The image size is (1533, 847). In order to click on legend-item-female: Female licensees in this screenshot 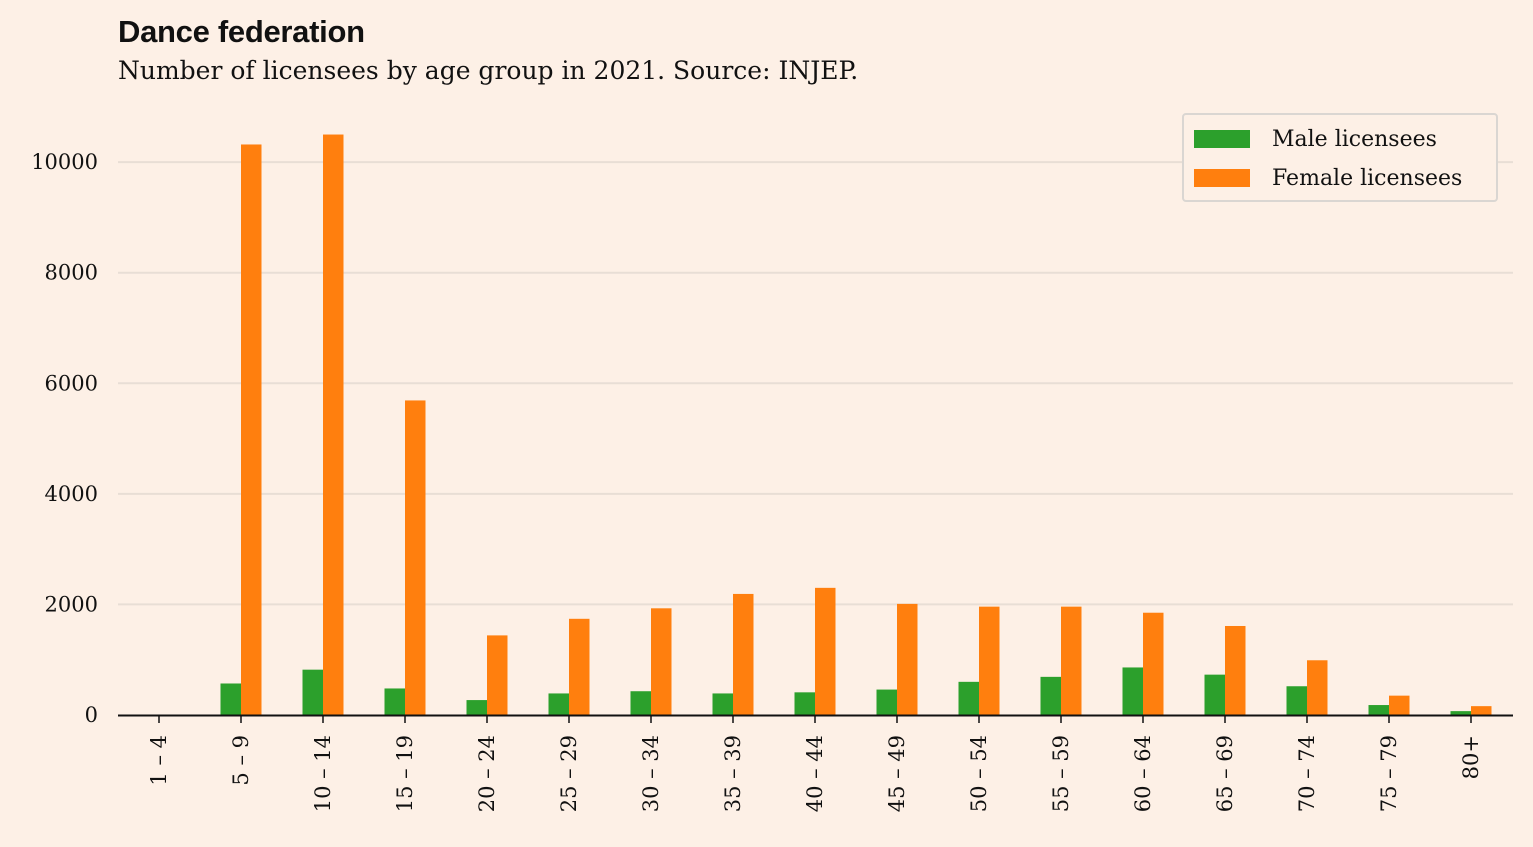, I will do `click(1328, 178)`.